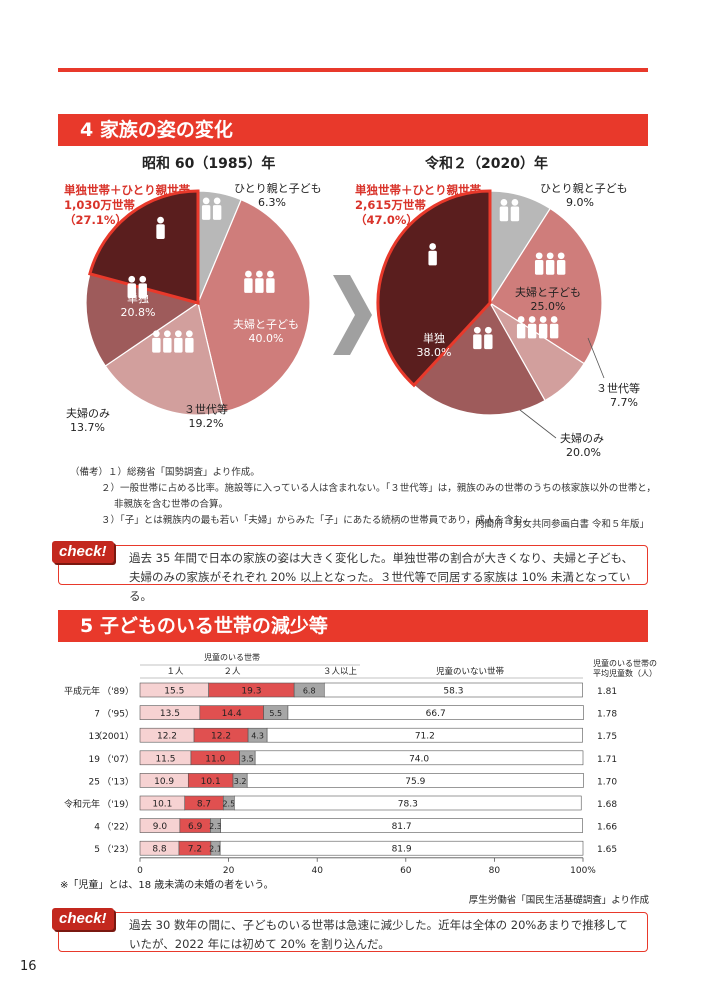  Describe the element at coordinates (165, 759) in the screenshot. I see `bar-value-label: 11.5` at that location.